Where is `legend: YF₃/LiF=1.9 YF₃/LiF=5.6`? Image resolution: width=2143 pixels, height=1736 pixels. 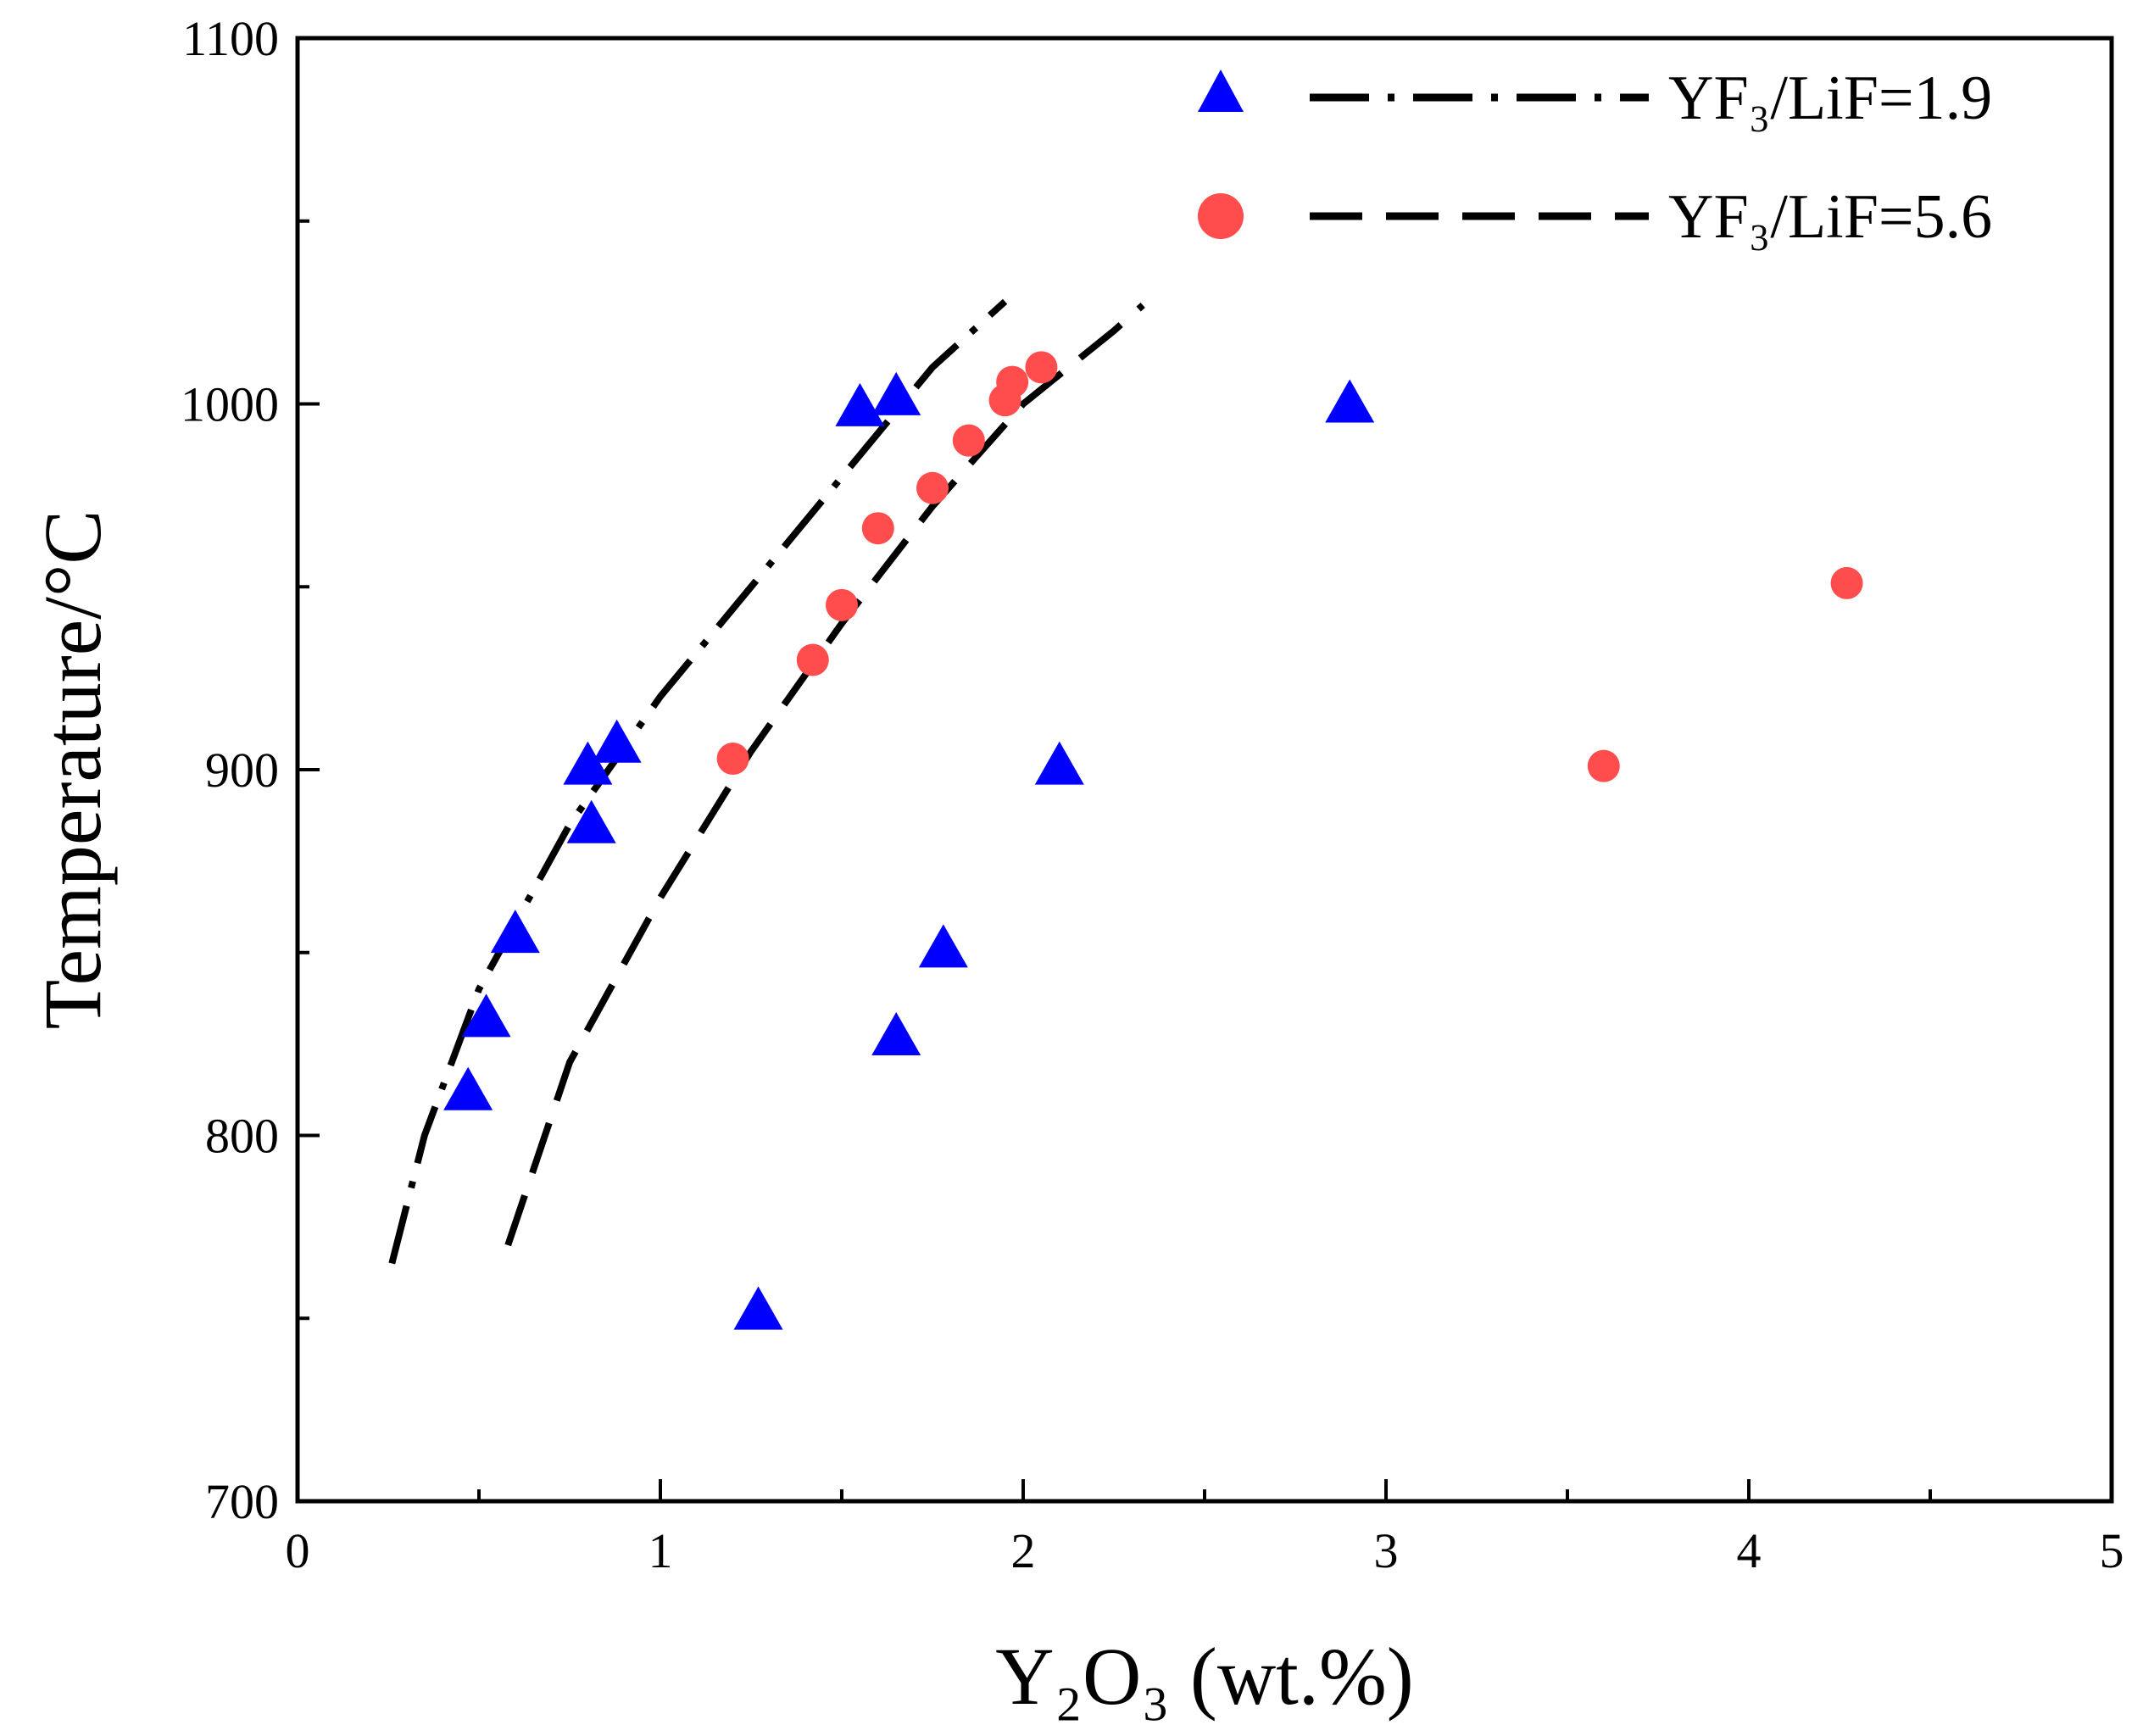
legend: YF₃/LiF=1.9 YF₃/LiF=5.6 is located at coordinates (1595, 158).